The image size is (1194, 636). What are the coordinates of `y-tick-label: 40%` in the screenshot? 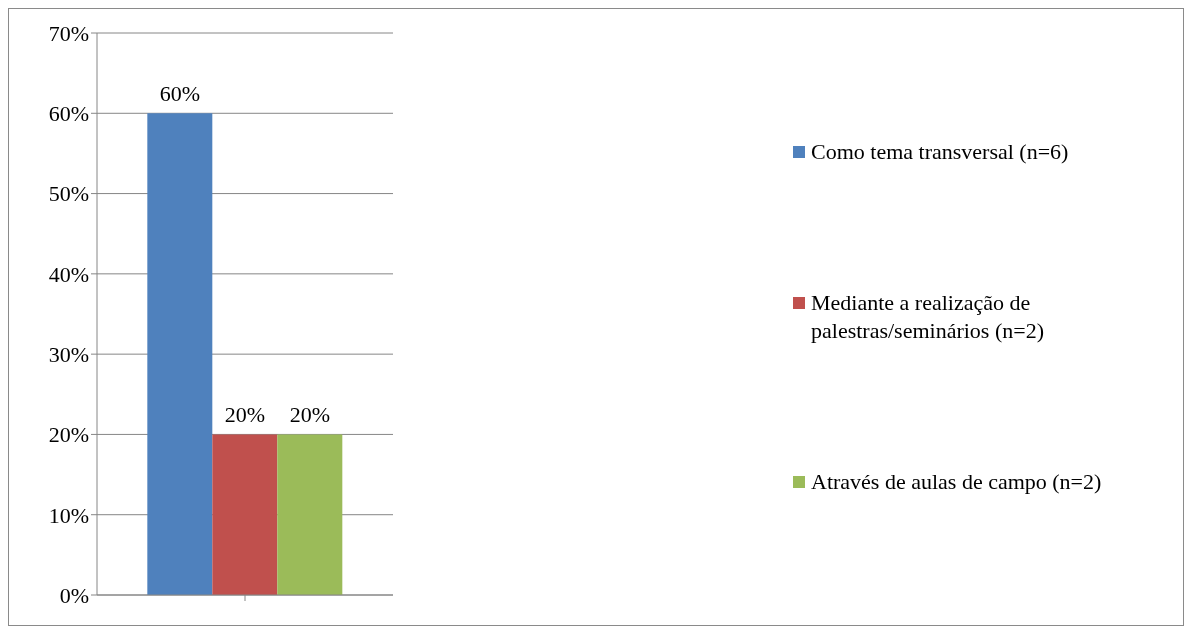 It's located at (68, 274).